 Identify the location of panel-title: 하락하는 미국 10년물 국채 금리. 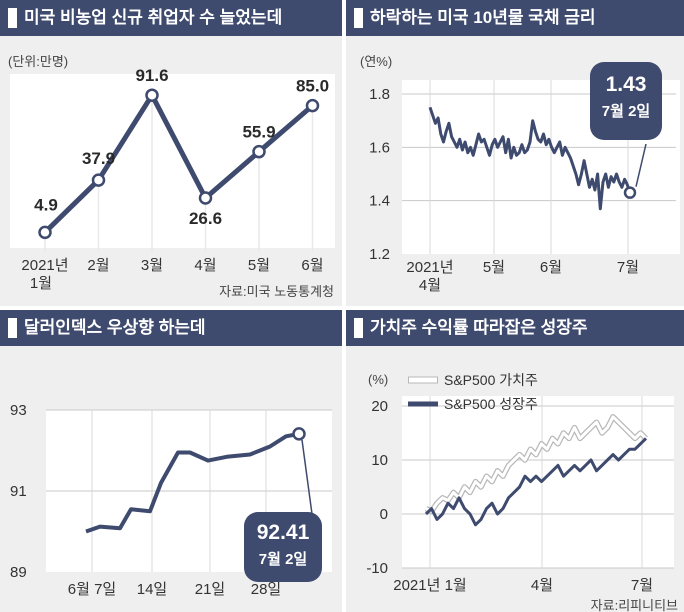
(483, 17).